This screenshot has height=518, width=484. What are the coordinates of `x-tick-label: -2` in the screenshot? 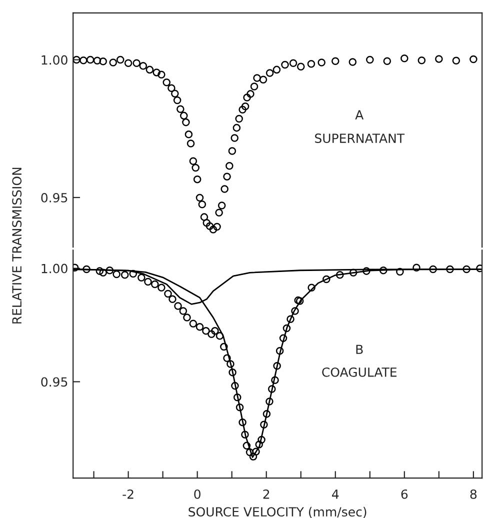 It's located at (128, 494).